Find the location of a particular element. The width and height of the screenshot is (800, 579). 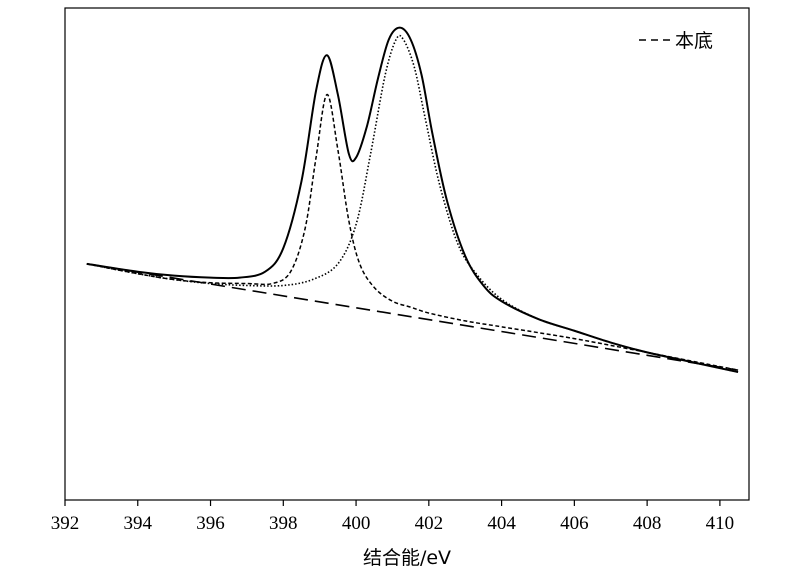

x-tick-label-404: 404 is located at coordinates (501, 523).